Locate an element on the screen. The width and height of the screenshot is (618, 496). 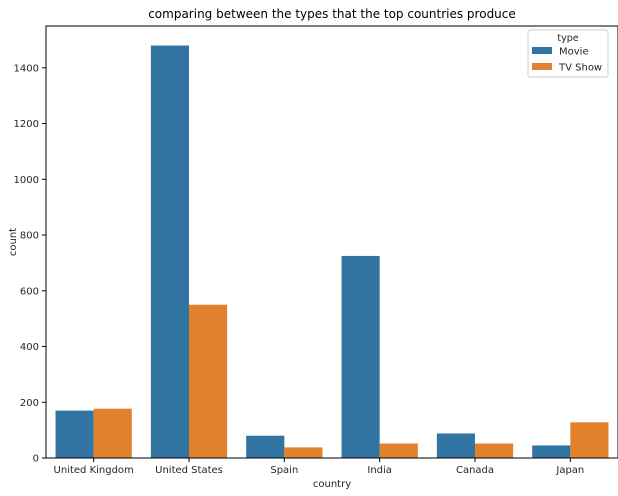
y-tick-label: 200 is located at coordinates (29, 403).